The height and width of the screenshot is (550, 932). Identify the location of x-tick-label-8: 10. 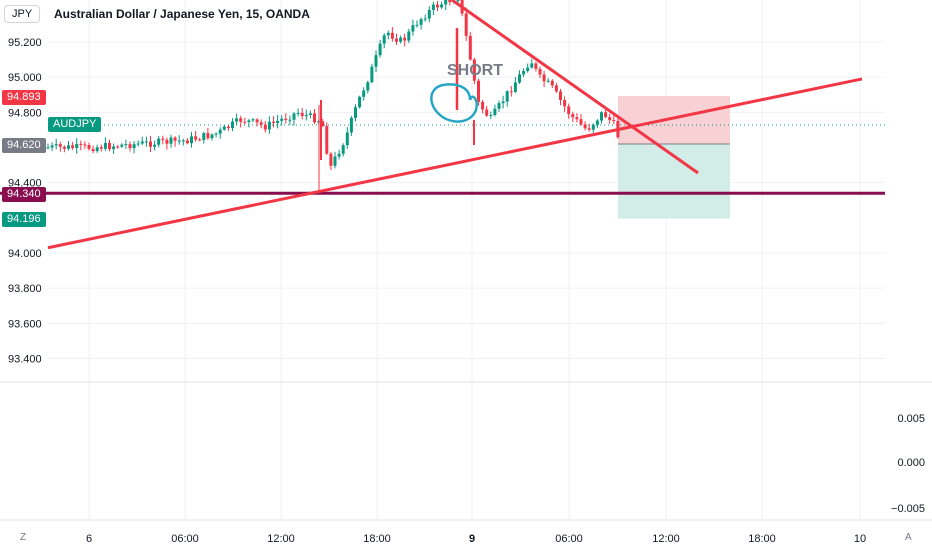
(860, 539).